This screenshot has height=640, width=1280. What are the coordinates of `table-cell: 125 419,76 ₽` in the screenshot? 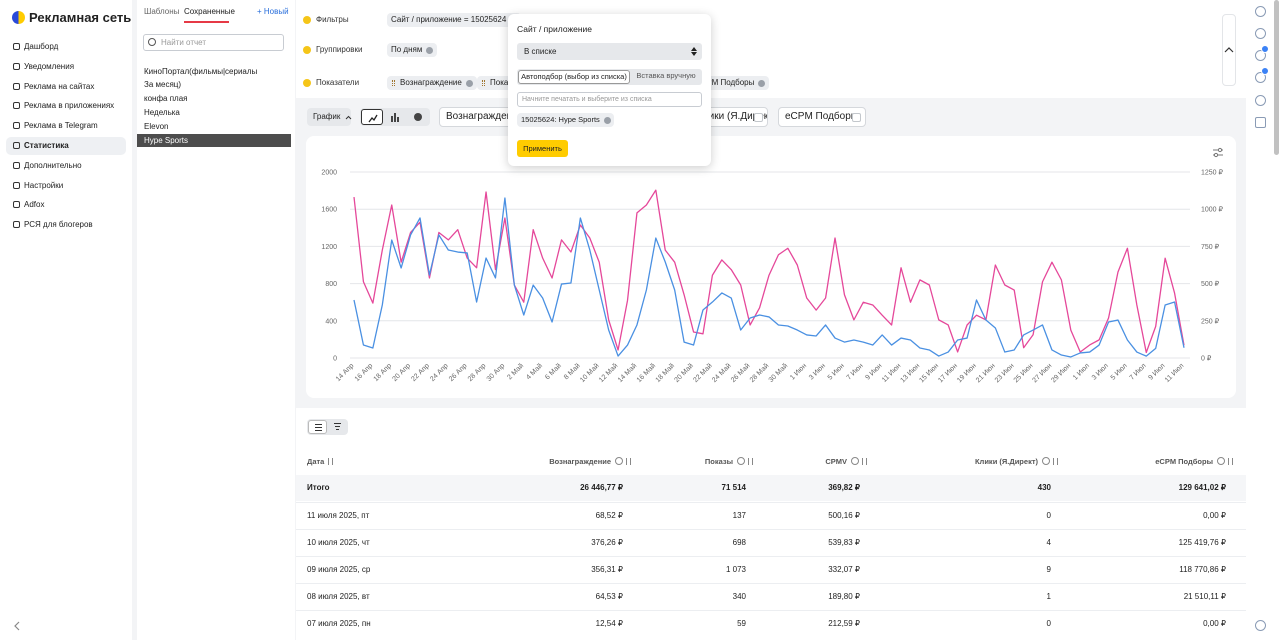 It's located at (1202, 542).